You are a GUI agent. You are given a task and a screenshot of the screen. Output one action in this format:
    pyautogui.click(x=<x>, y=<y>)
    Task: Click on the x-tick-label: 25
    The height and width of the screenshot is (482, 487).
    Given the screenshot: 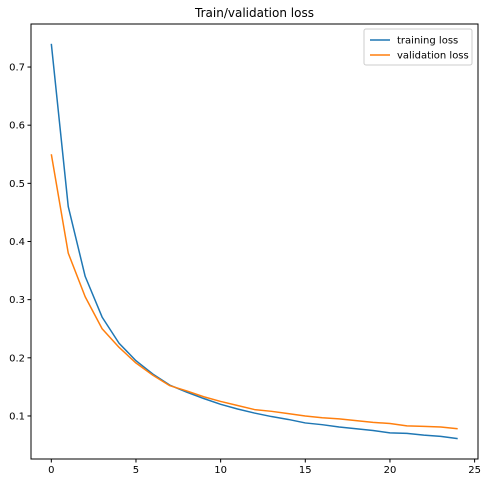 What is the action you would take?
    pyautogui.click(x=474, y=470)
    